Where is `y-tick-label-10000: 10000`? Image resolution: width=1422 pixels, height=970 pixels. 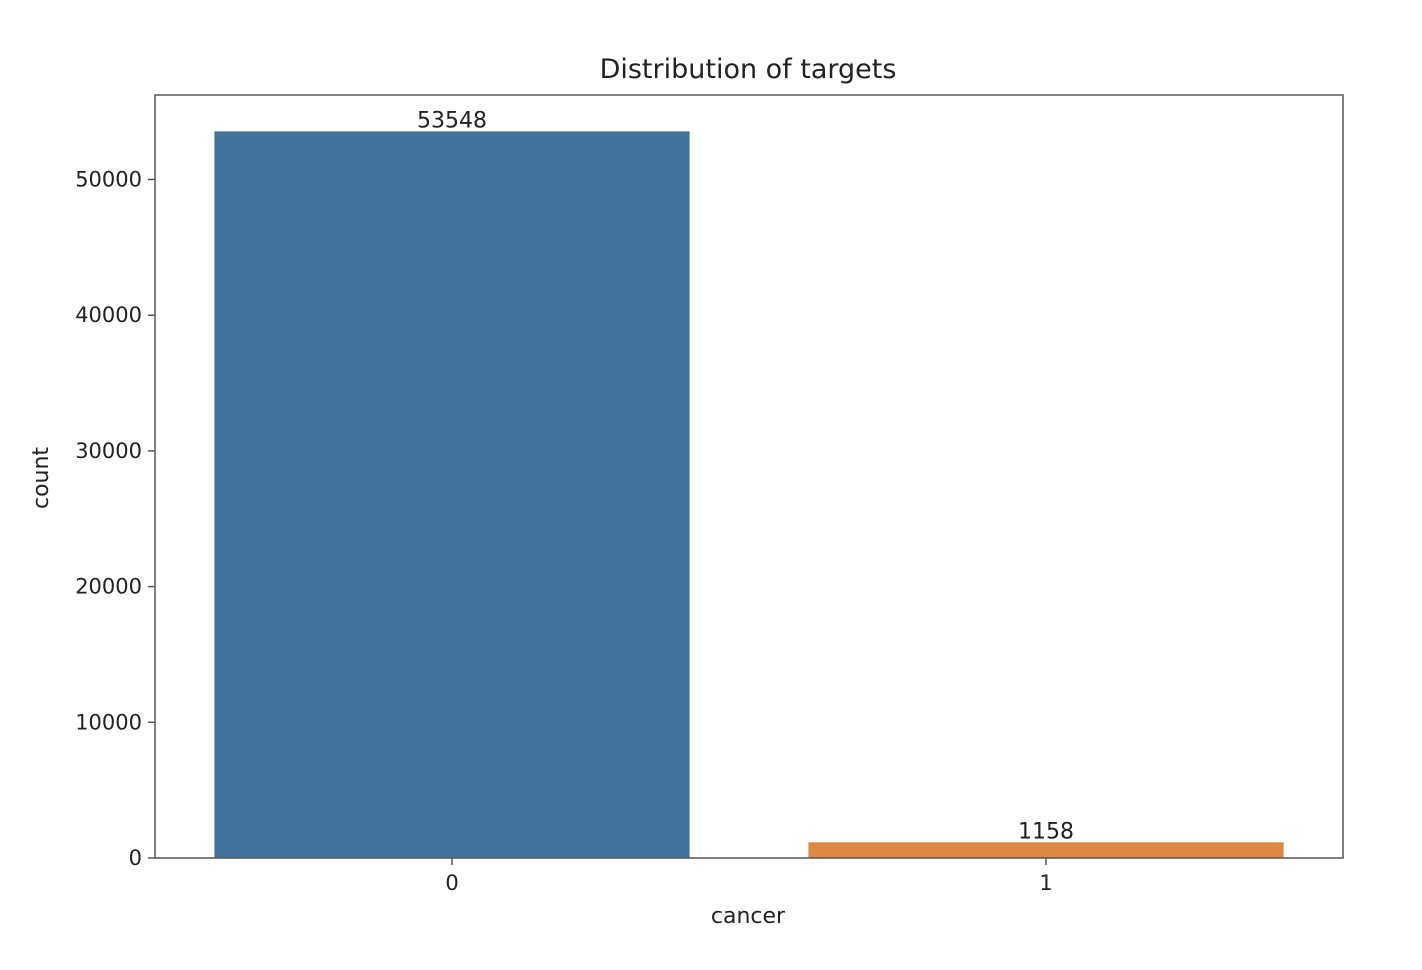 y-tick-label-10000: 10000 is located at coordinates (108, 722).